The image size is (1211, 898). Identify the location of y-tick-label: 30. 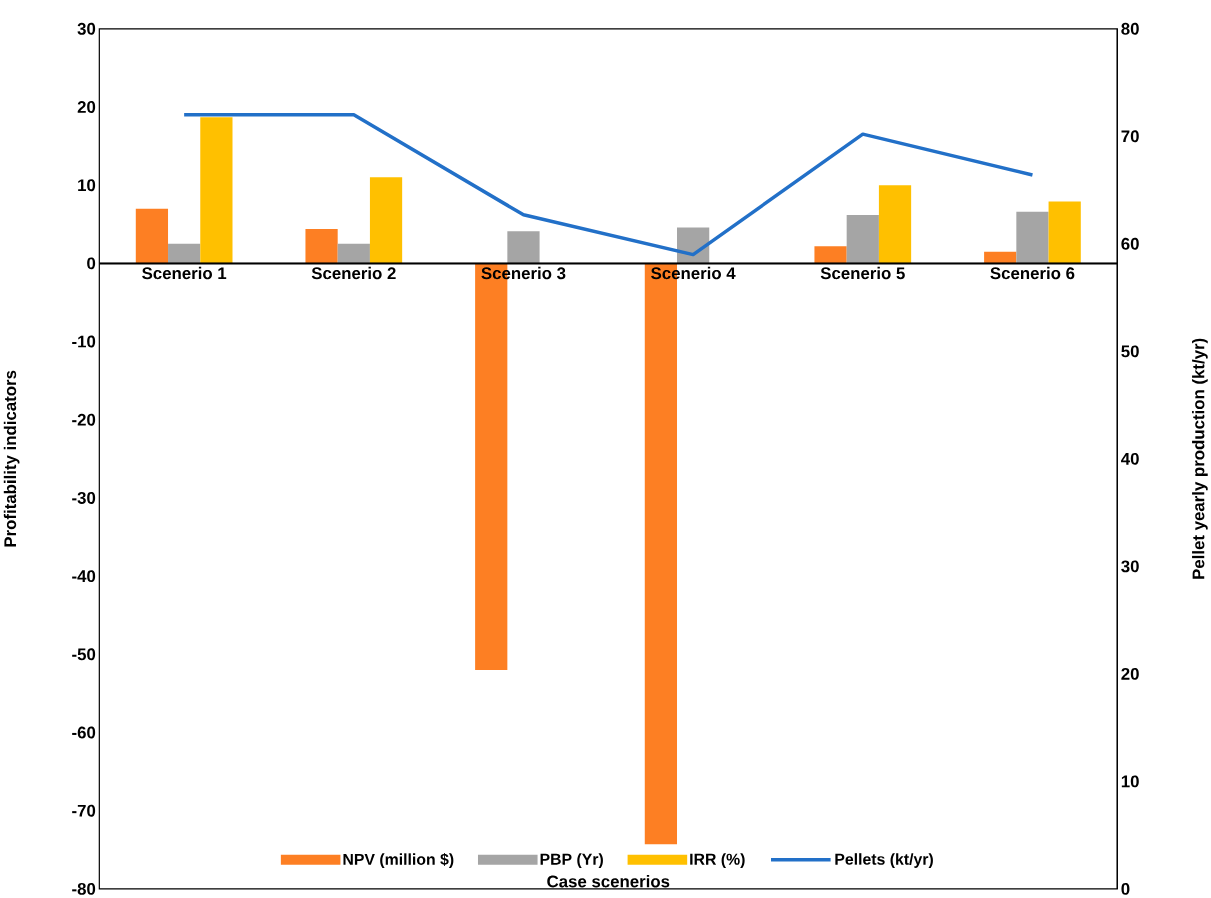
(86, 28).